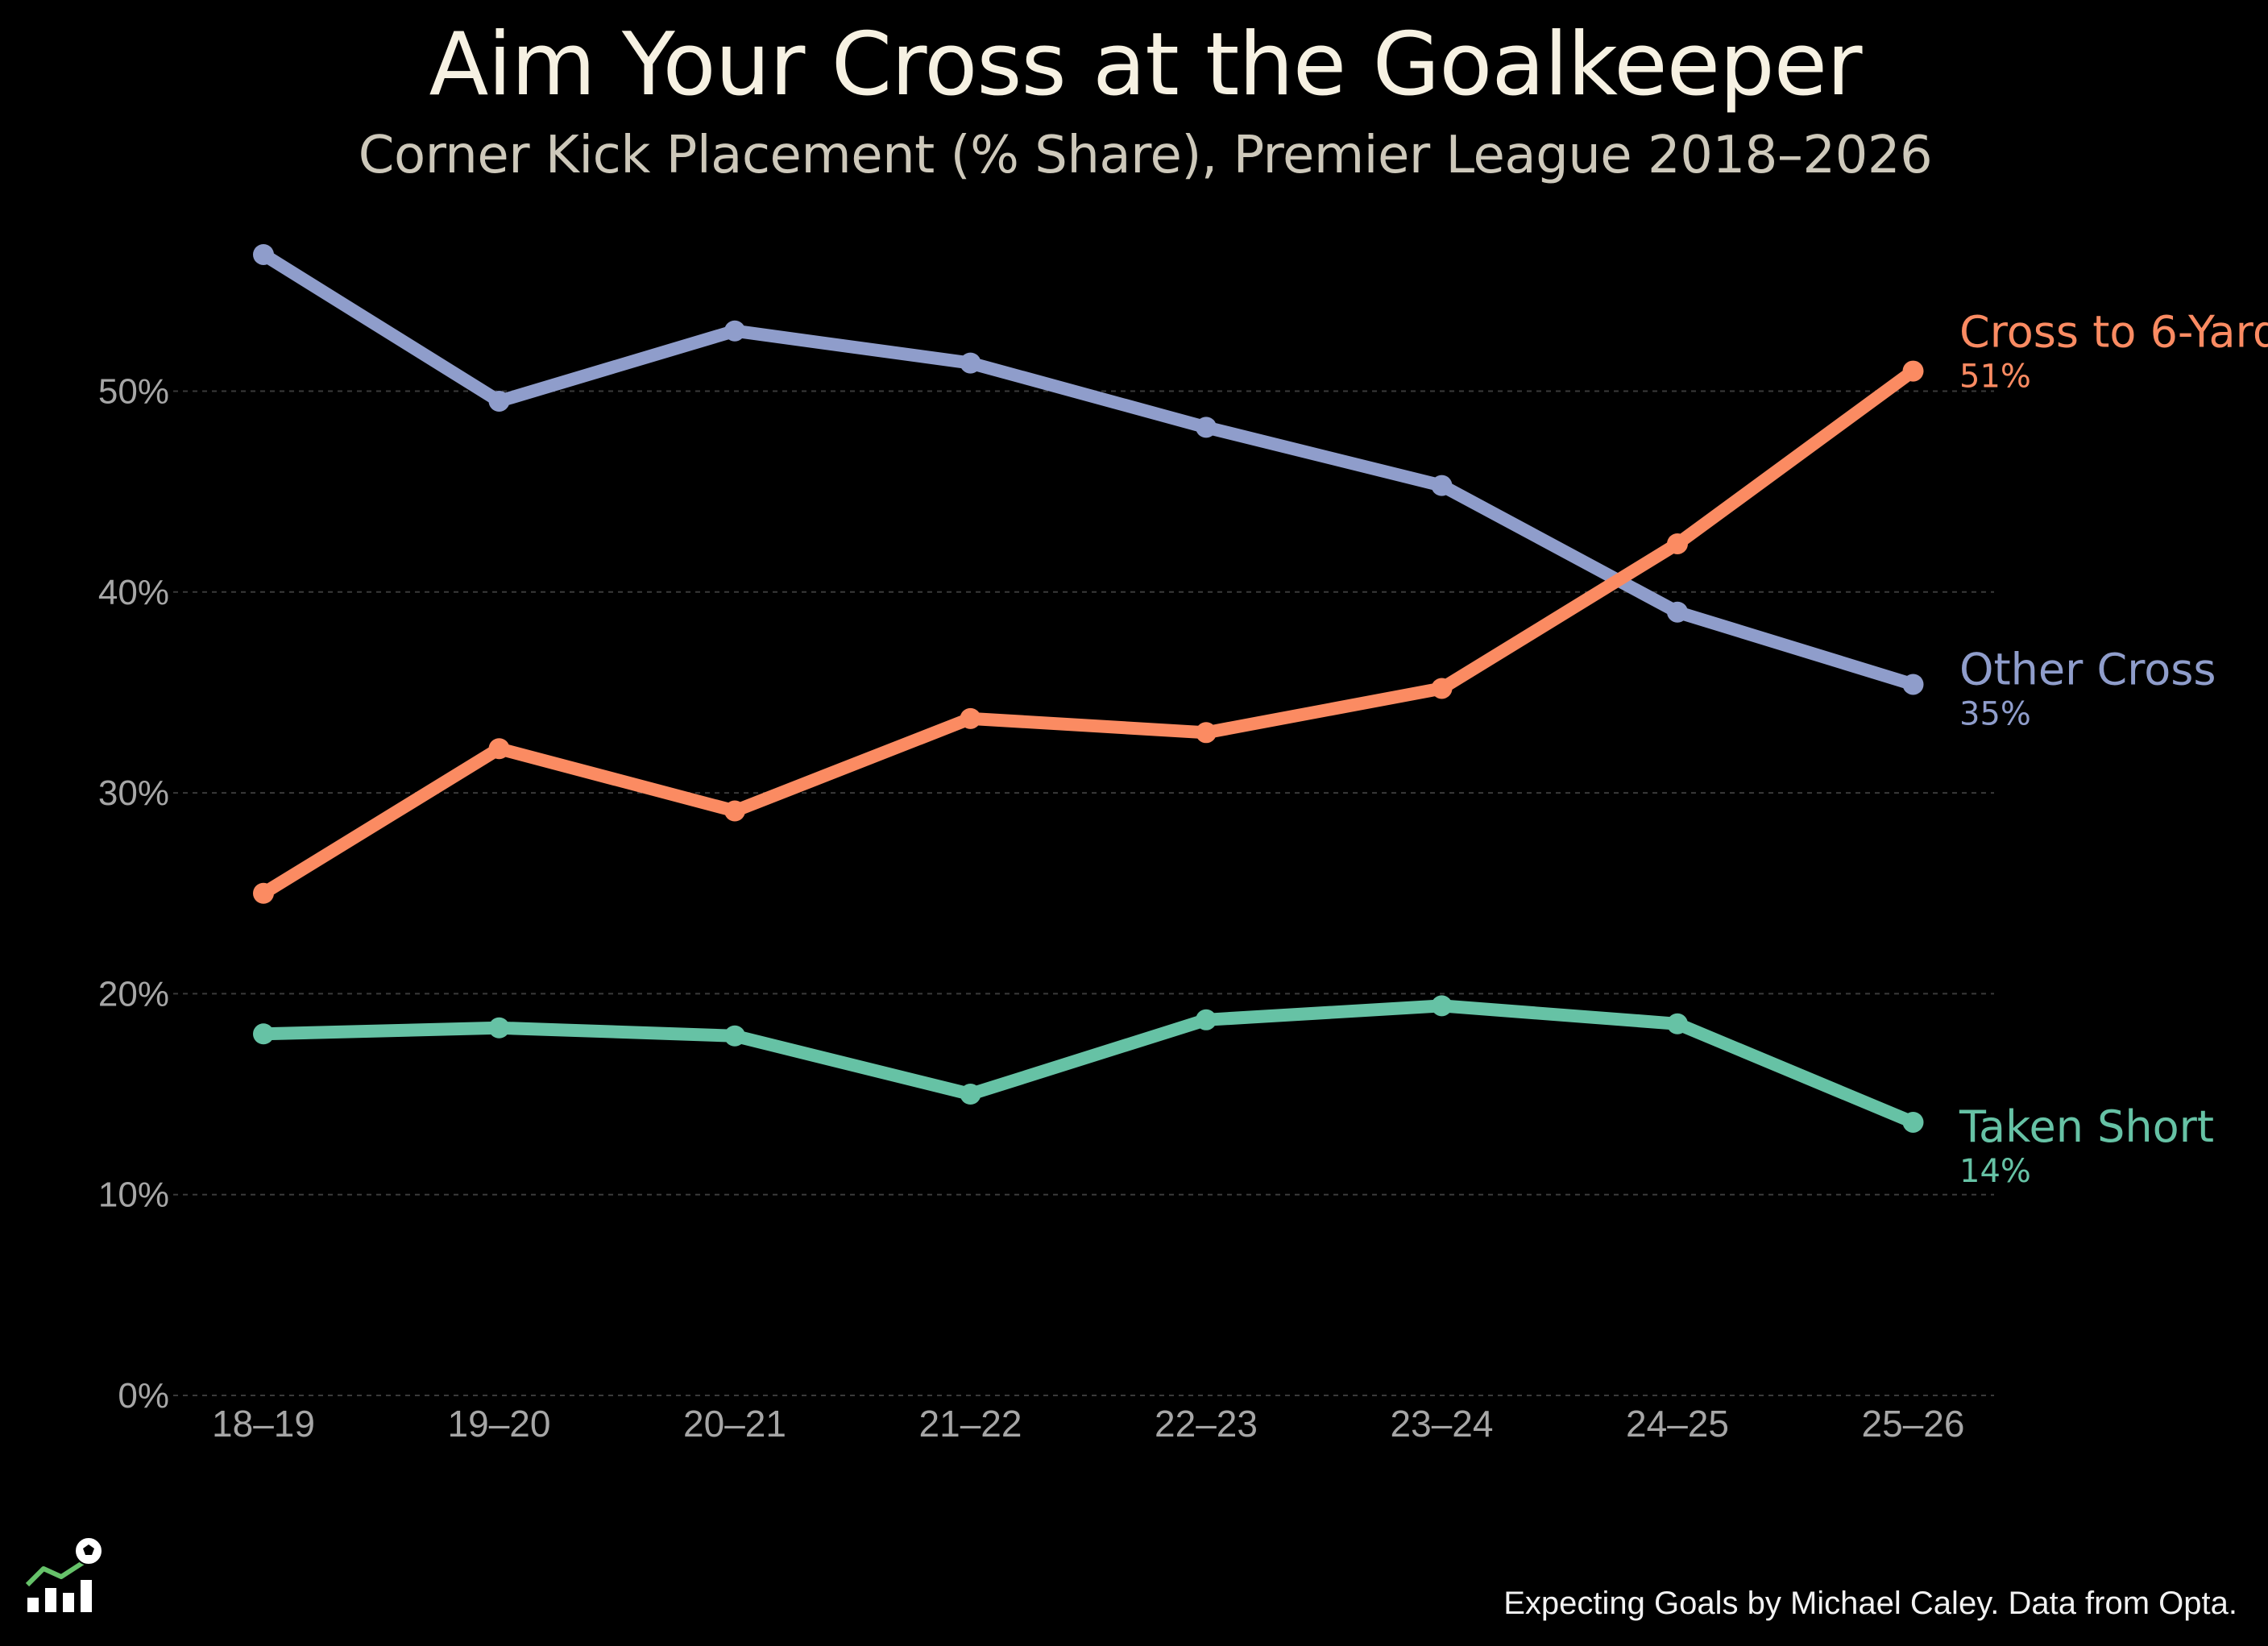 The width and height of the screenshot is (2268, 1646). Describe the element at coordinates (2113, 332) in the screenshot. I see `series-name-label: Cross to 6-Yard` at that location.